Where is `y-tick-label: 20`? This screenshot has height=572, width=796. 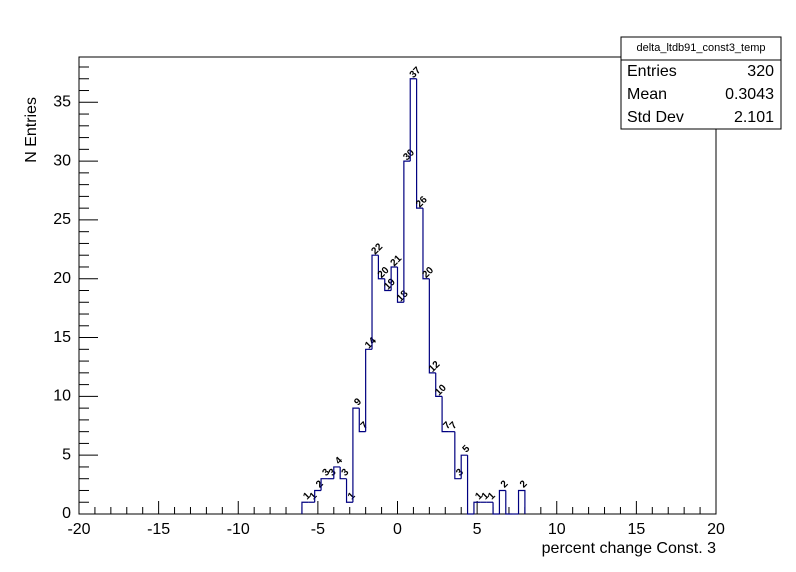 y-tick-label: 20 is located at coordinates (62, 278).